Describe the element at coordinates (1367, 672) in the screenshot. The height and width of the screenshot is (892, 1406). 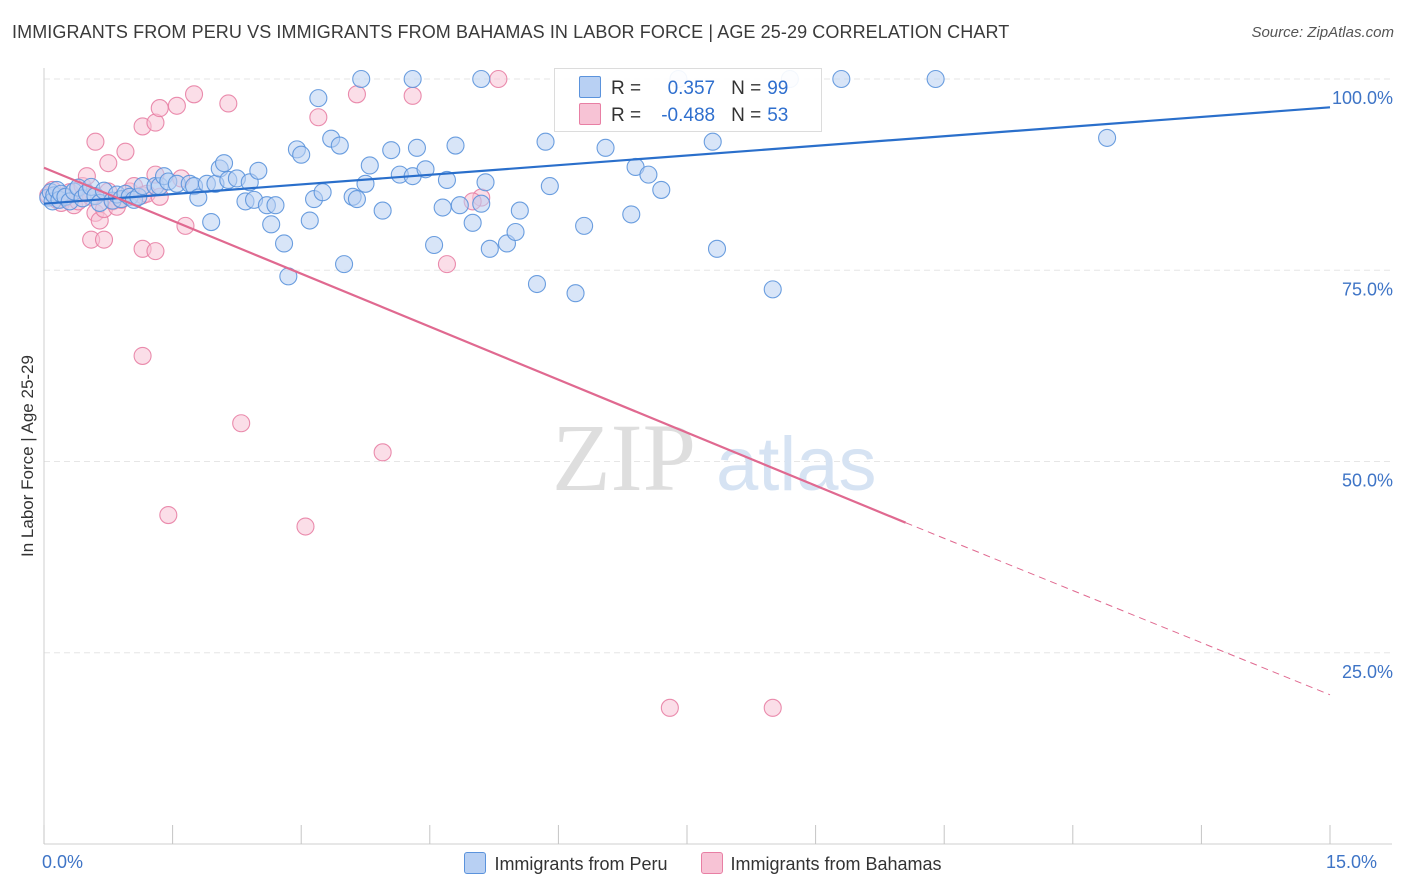
I see `y-tick-label-0: 25.0%` at that location.